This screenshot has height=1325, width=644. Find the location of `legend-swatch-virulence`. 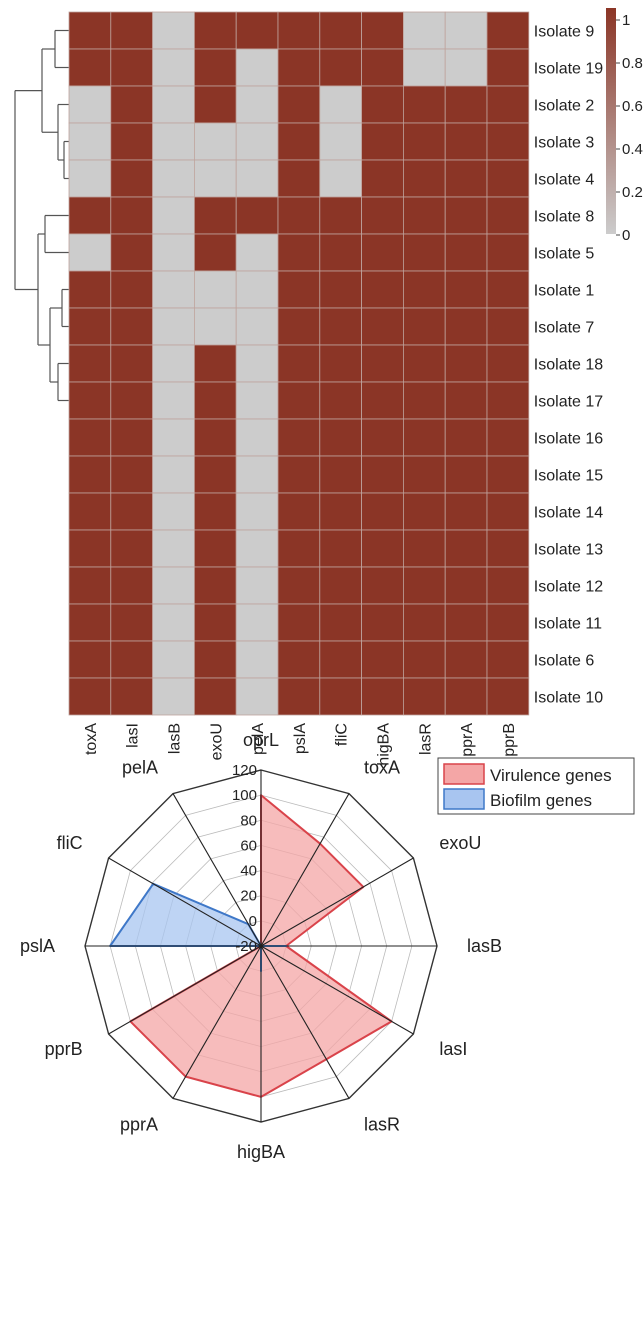

legend-swatch-virulence is located at coordinates (464, 774).